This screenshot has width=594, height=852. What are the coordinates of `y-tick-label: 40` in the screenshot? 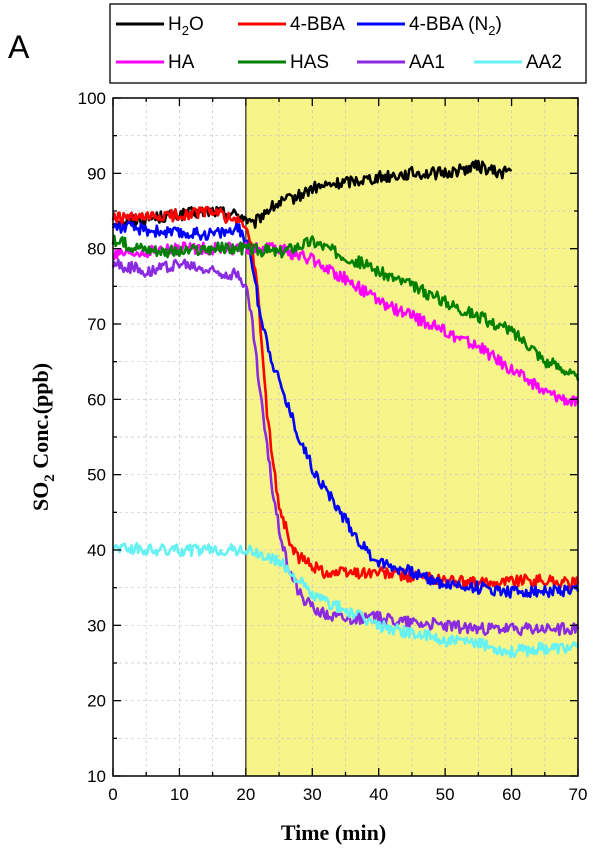 It's located at (96, 550).